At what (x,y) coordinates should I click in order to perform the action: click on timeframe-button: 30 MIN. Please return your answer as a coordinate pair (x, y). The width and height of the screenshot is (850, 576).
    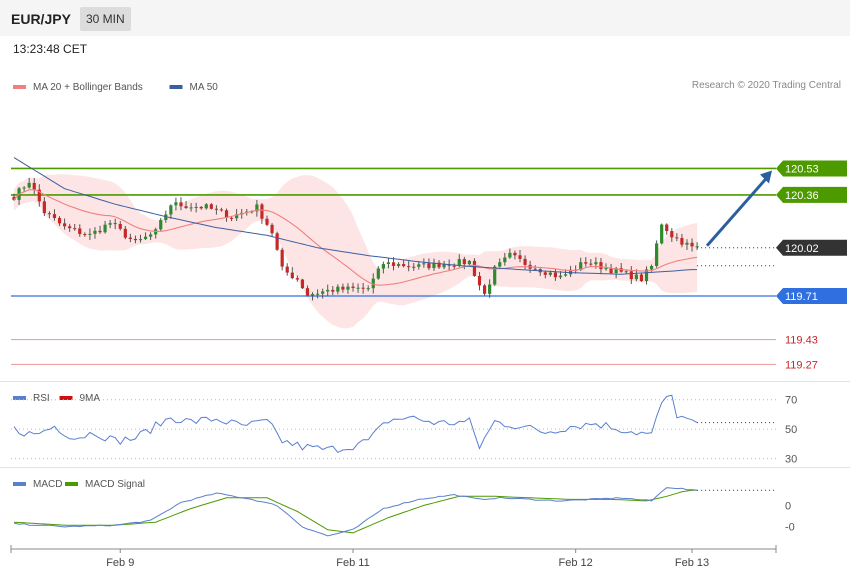
    Looking at the image, I should click on (105, 19).